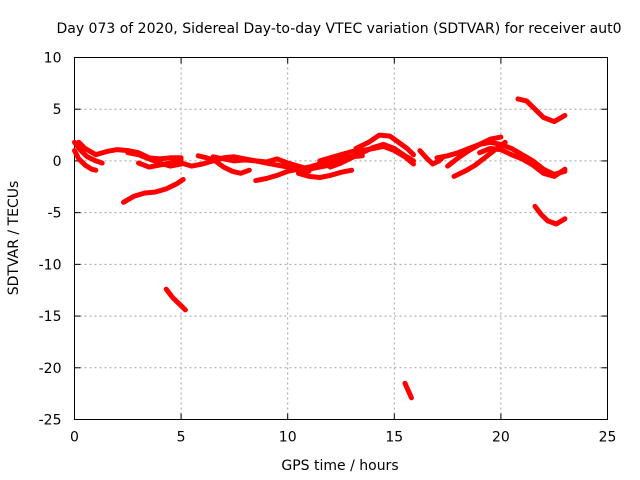  What do you see at coordinates (343, 438) in the screenshot?
I see `x-tick-labels: 0 5 10 15 20 25` at bounding box center [343, 438].